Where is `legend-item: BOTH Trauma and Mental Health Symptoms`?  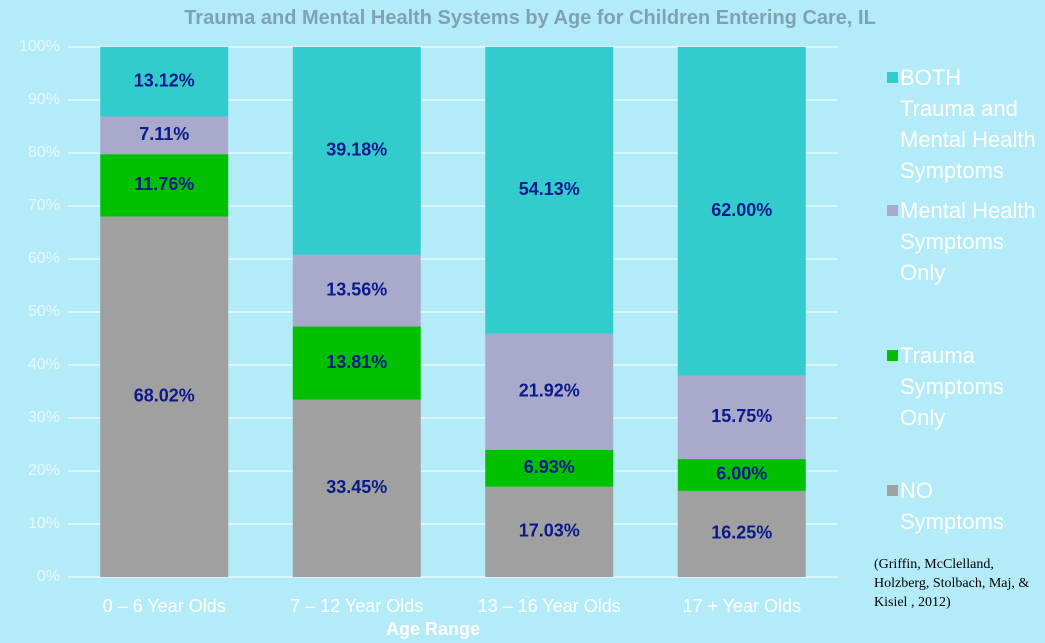
legend-item: BOTH Trauma and Mental Health Symptoms is located at coordinates (963, 124).